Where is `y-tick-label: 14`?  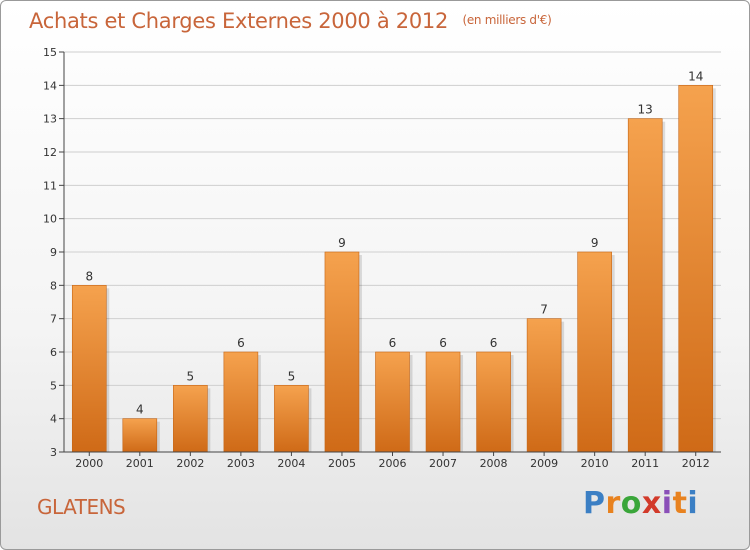
y-tick-label: 14 is located at coordinates (50, 85).